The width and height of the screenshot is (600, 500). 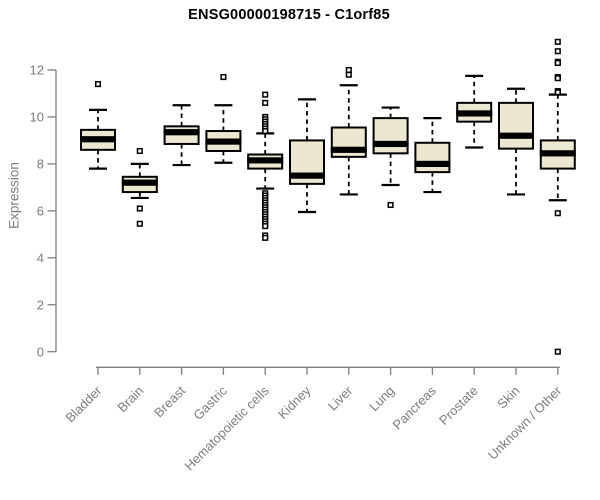 I want to click on y-tick-label: 0, so click(x=40, y=351).